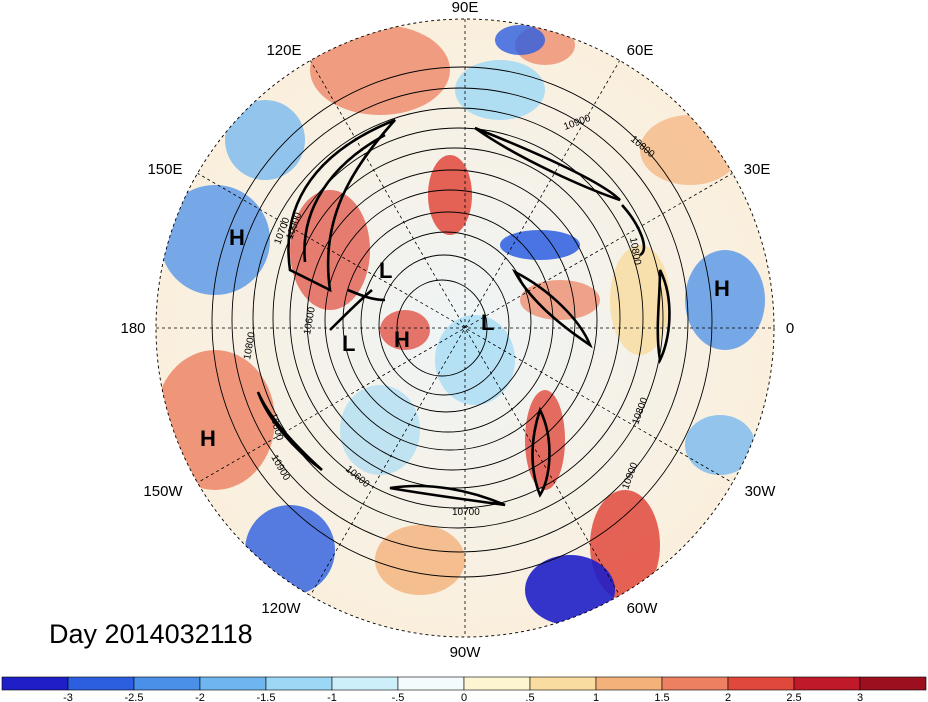 The width and height of the screenshot is (928, 702). Describe the element at coordinates (661, 697) in the screenshot. I see `colorbar-tick-label: 1.5` at that location.